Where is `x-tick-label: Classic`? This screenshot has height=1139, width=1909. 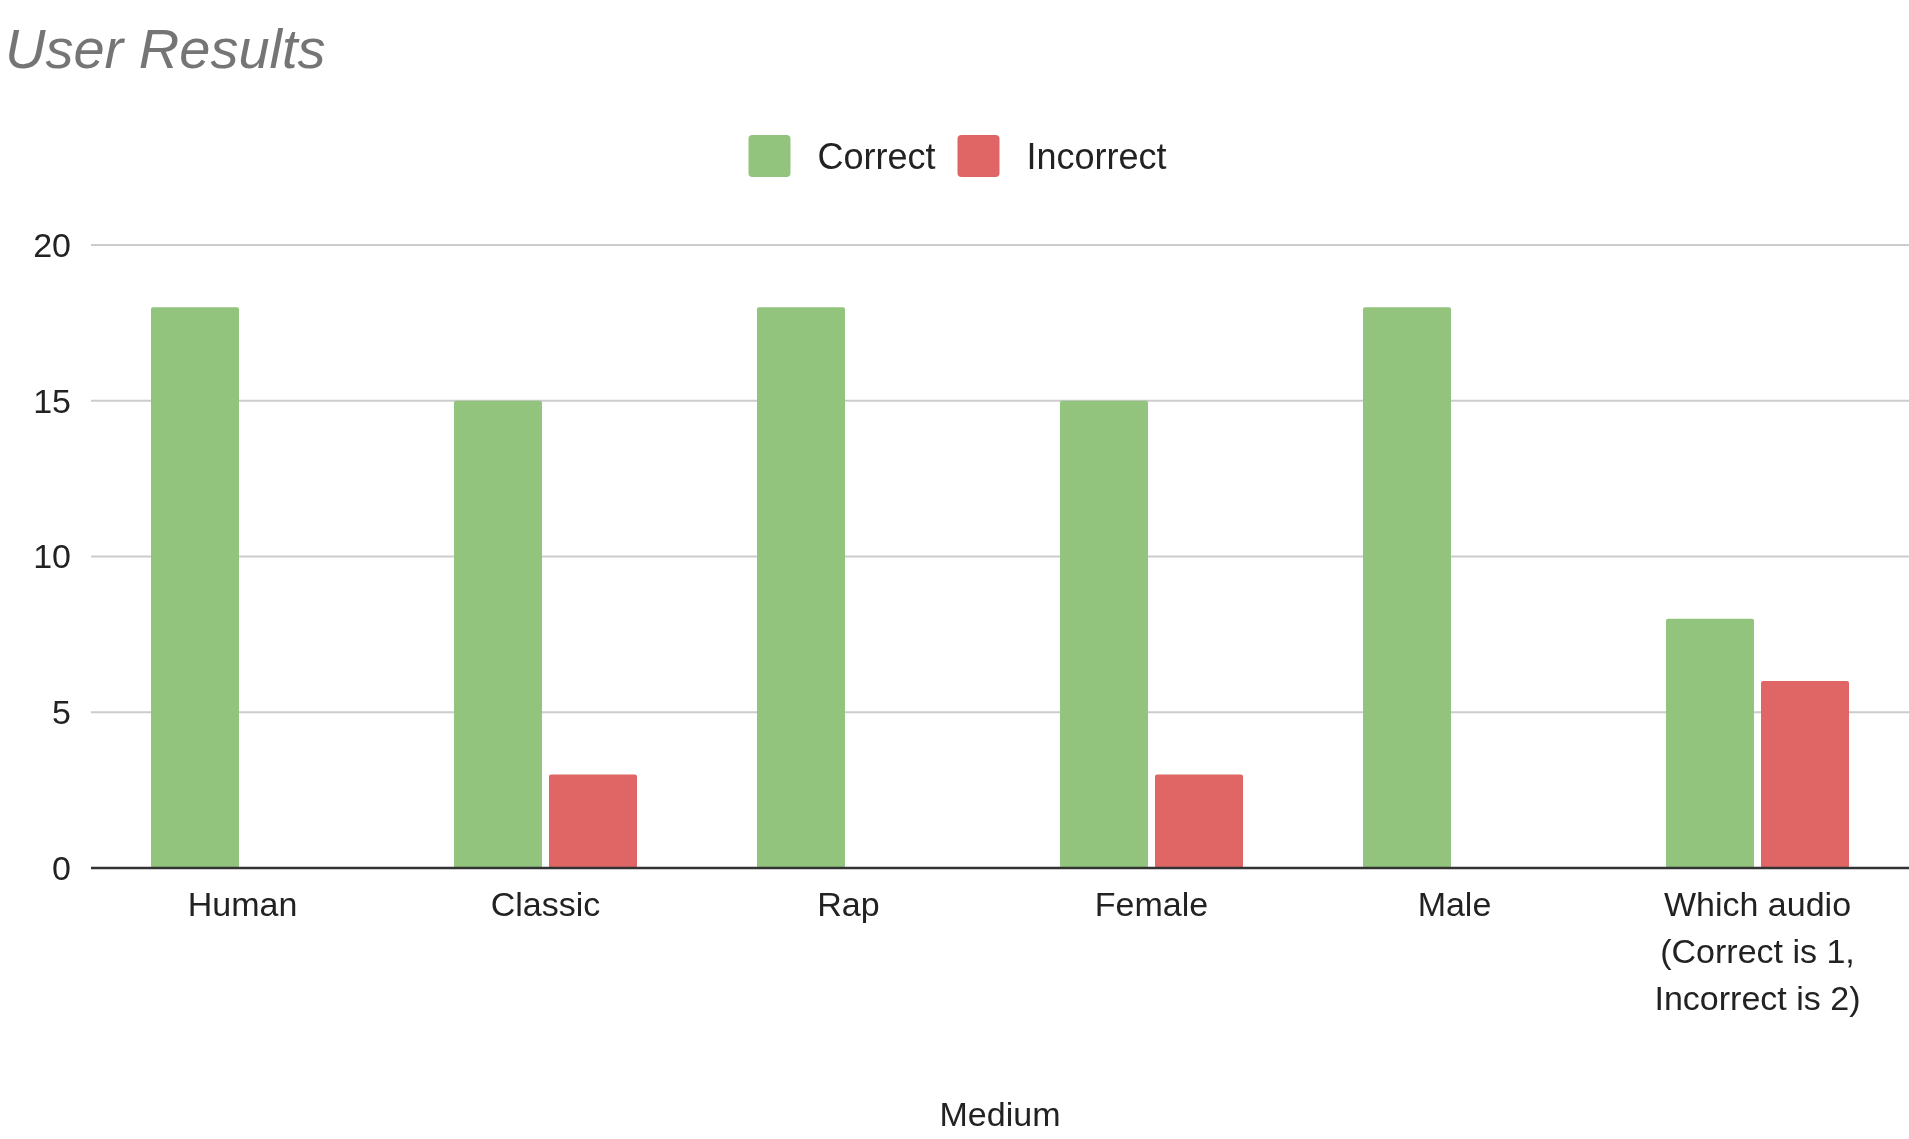 x-tick-label: Classic is located at coordinates (545, 904).